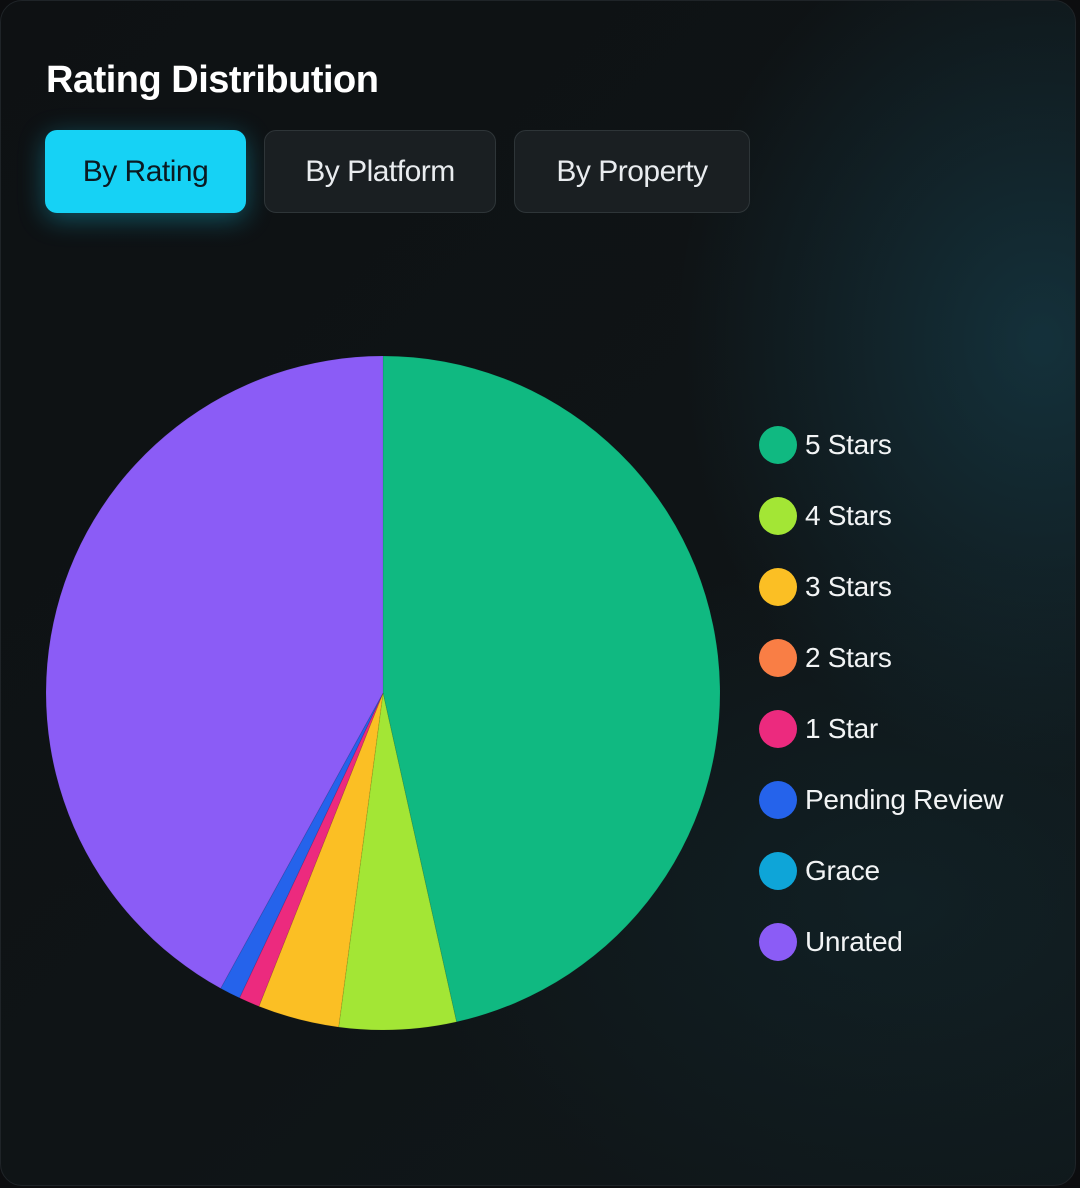 This screenshot has width=1080, height=1188. I want to click on card-title: Rating Distribution, so click(212, 80).